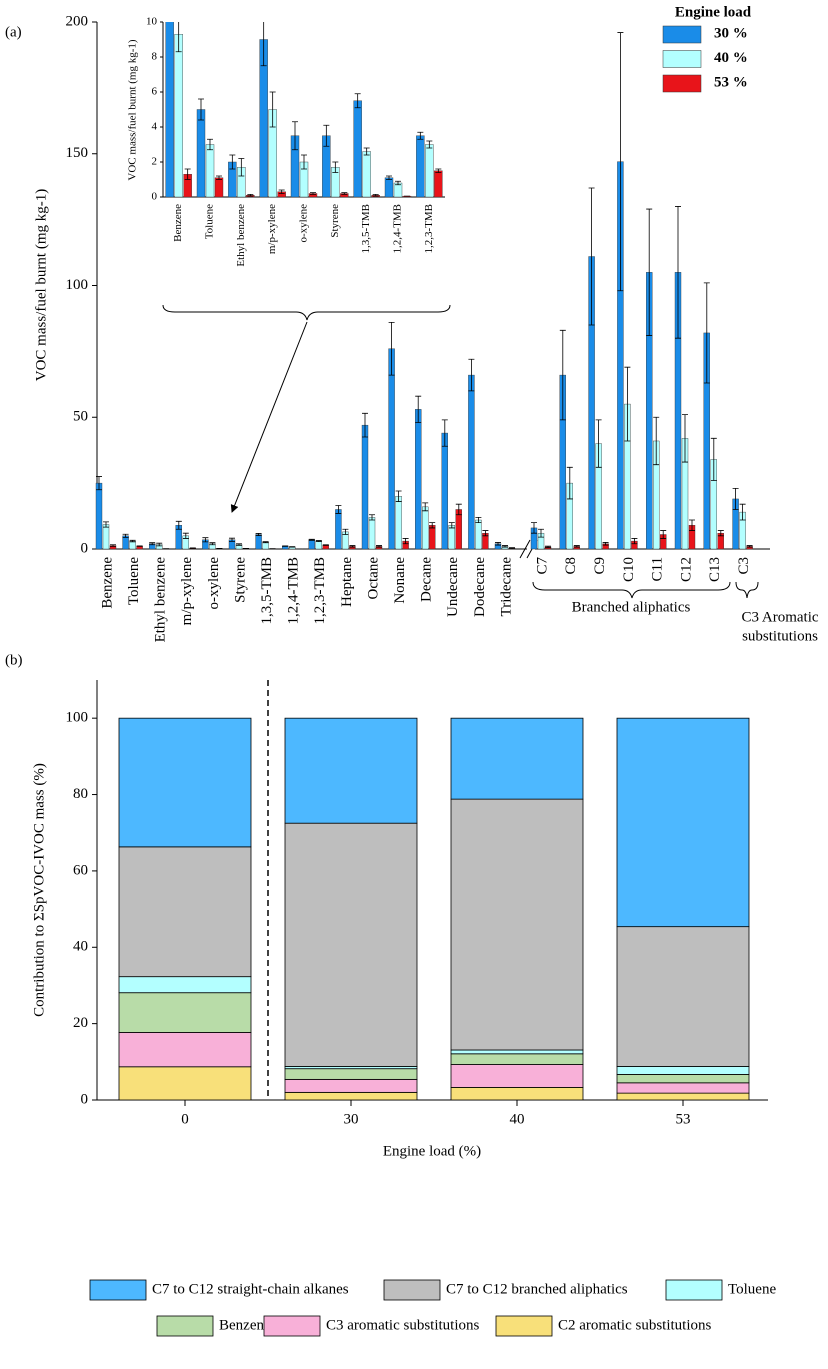  What do you see at coordinates (634, 1325) in the screenshot?
I see `legend-label: C2 aromatic substitutions` at bounding box center [634, 1325].